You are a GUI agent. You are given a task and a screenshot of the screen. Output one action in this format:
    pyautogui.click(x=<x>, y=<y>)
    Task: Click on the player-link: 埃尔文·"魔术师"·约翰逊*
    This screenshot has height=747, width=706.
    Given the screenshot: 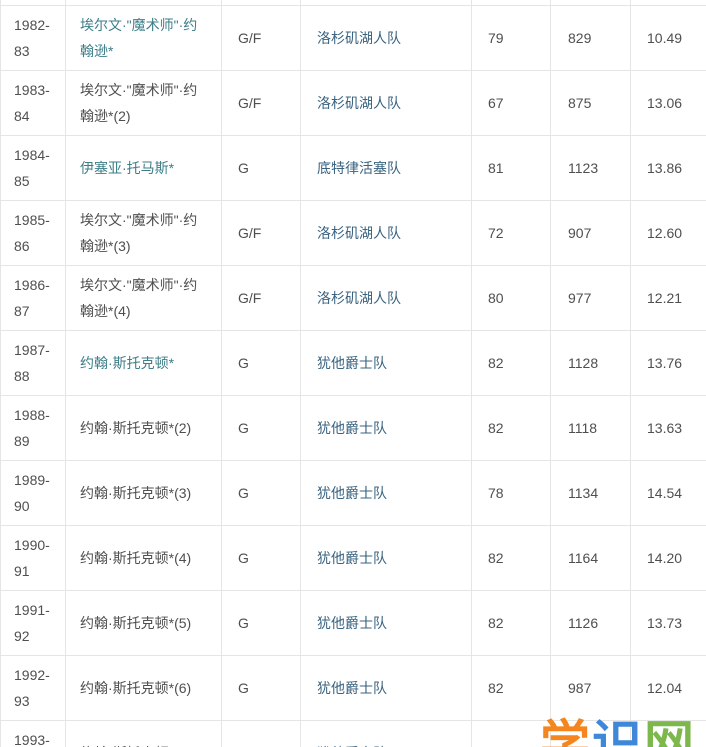 What is the action you would take?
    pyautogui.click(x=139, y=38)
    